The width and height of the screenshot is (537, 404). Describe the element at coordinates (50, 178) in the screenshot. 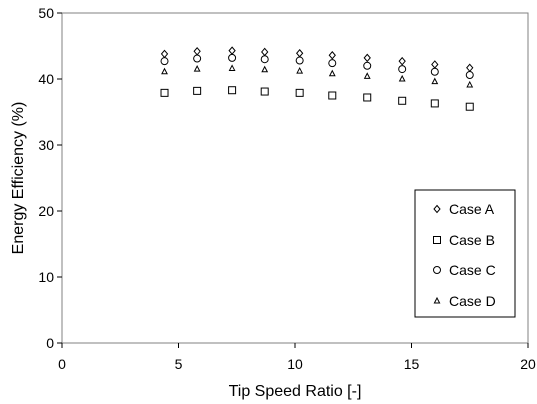

I see `y-axis-ticks: 0 10 20 30 40 50` at that location.